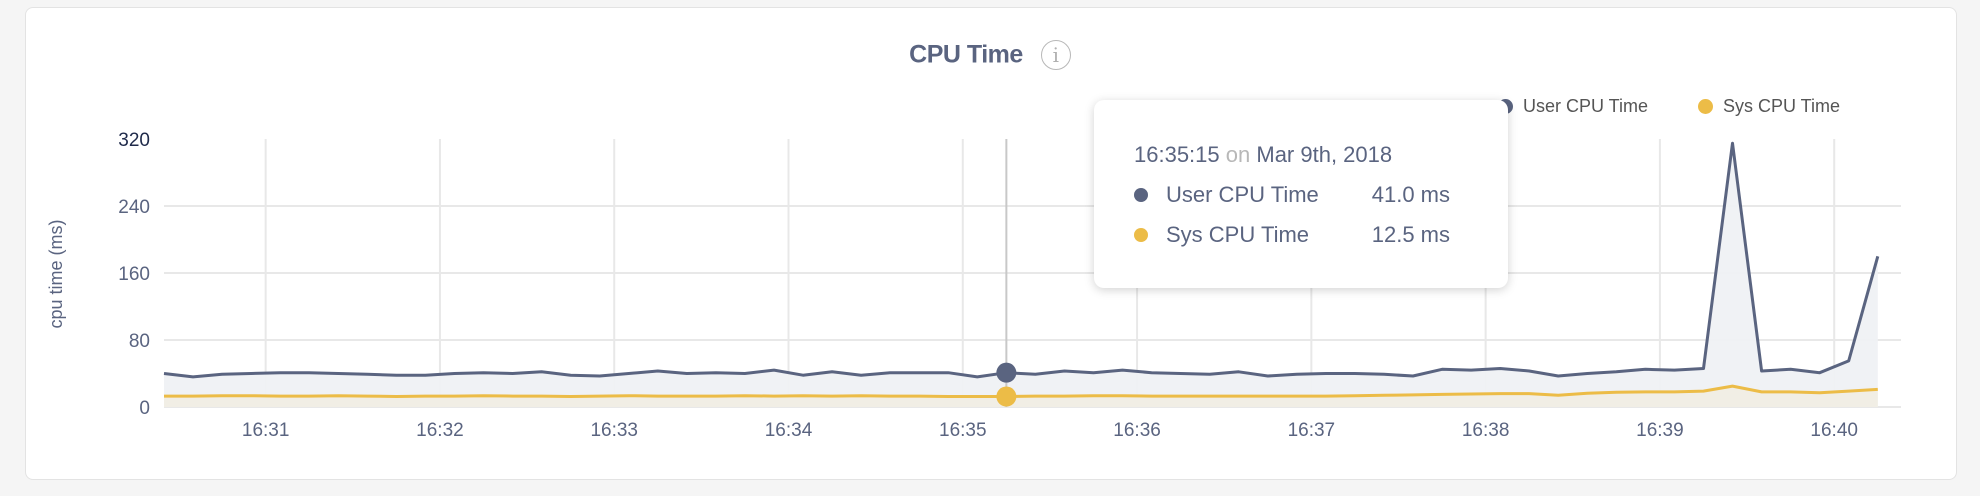 The image size is (1980, 496). Describe the element at coordinates (56, 273) in the screenshot. I see `y-axis-label: cpu time (ms)` at that location.